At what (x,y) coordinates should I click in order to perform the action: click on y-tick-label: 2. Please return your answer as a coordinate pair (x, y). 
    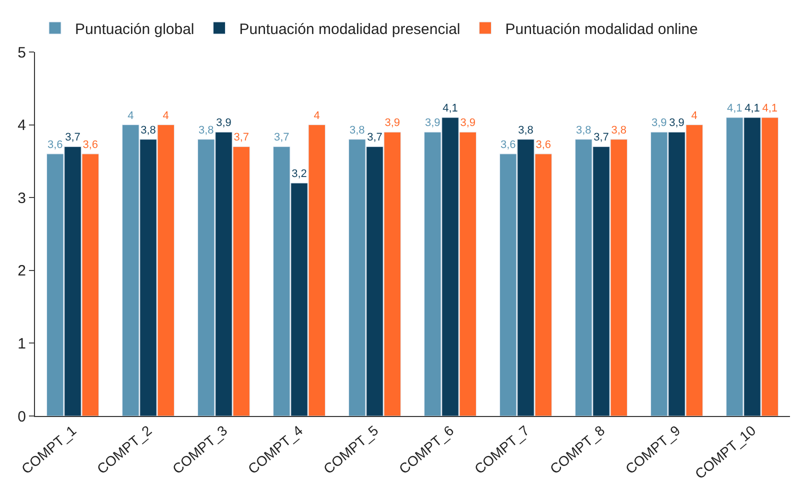
    Looking at the image, I should click on (22, 271).